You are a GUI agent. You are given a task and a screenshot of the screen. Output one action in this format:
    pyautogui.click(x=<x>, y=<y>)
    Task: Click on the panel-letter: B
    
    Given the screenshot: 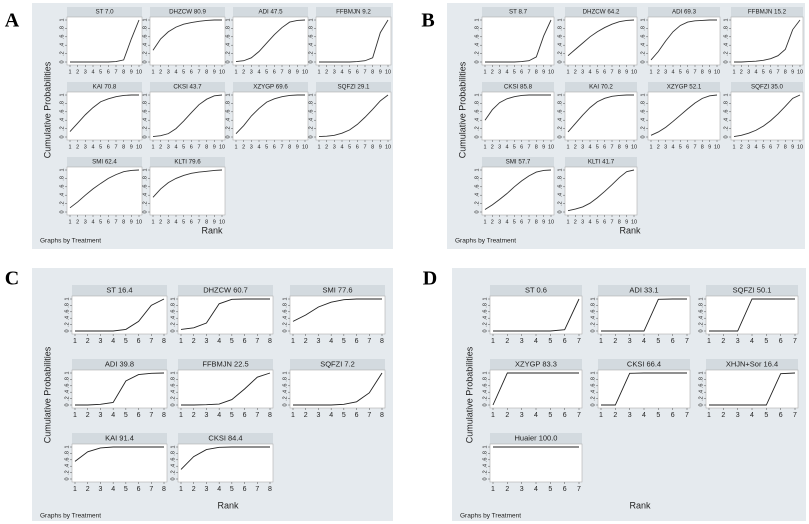 What is the action you would take?
    pyautogui.click(x=427, y=21)
    